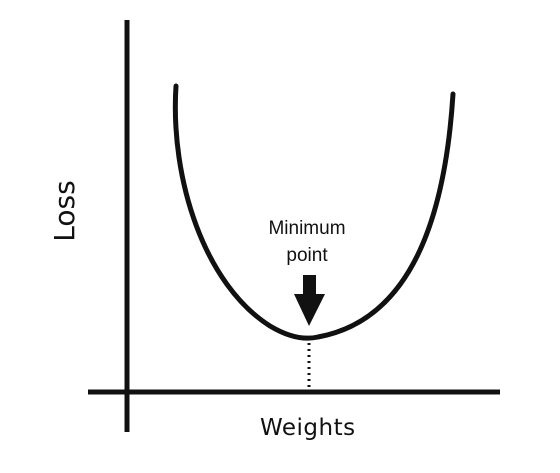  What do you see at coordinates (307, 228) in the screenshot?
I see `minimum-point-label-line1: Minimum` at bounding box center [307, 228].